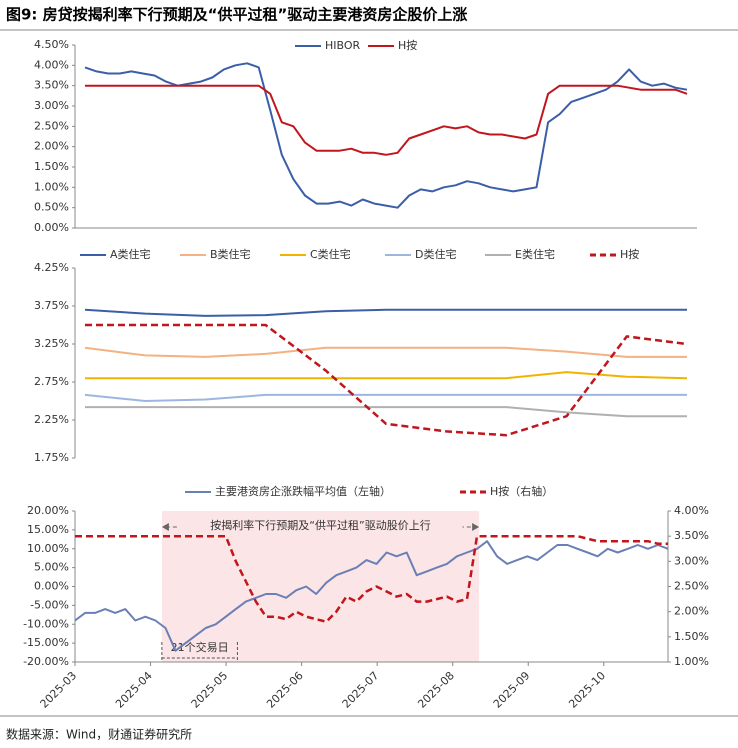 This screenshot has height=748, width=738. What do you see at coordinates (210, 690) in the screenshot?
I see `x-tick-label: 2025-05` at bounding box center [210, 690].